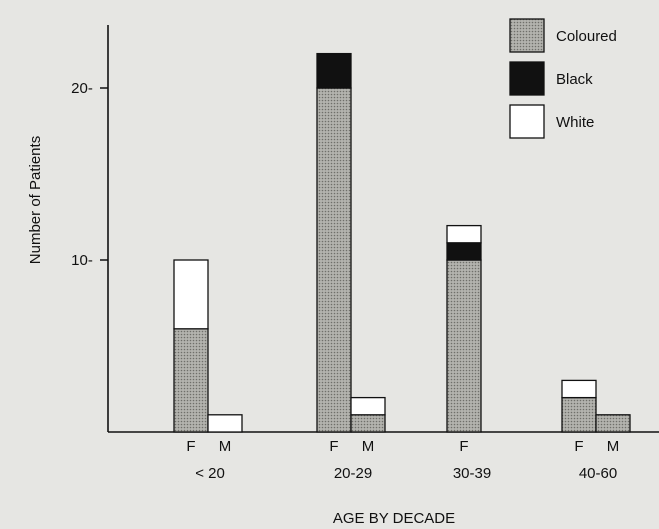 This screenshot has width=659, height=529. Describe the element at coordinates (210, 473) in the screenshot. I see `group-label-0: < 20` at that location.